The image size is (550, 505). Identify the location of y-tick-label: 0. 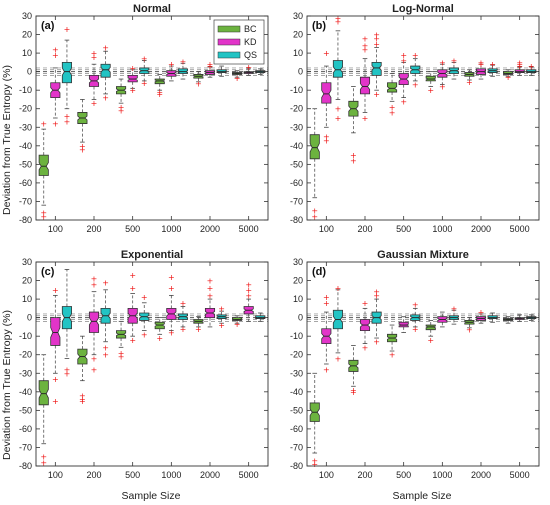
(29, 318).